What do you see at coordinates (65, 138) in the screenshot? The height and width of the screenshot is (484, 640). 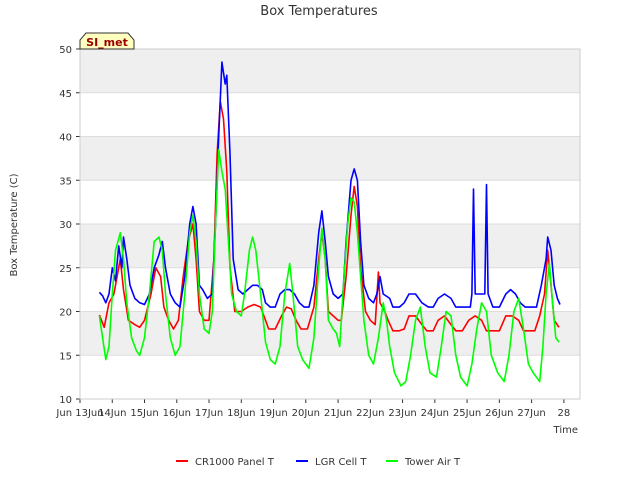 I see `y-tick-label: 40` at bounding box center [65, 138].